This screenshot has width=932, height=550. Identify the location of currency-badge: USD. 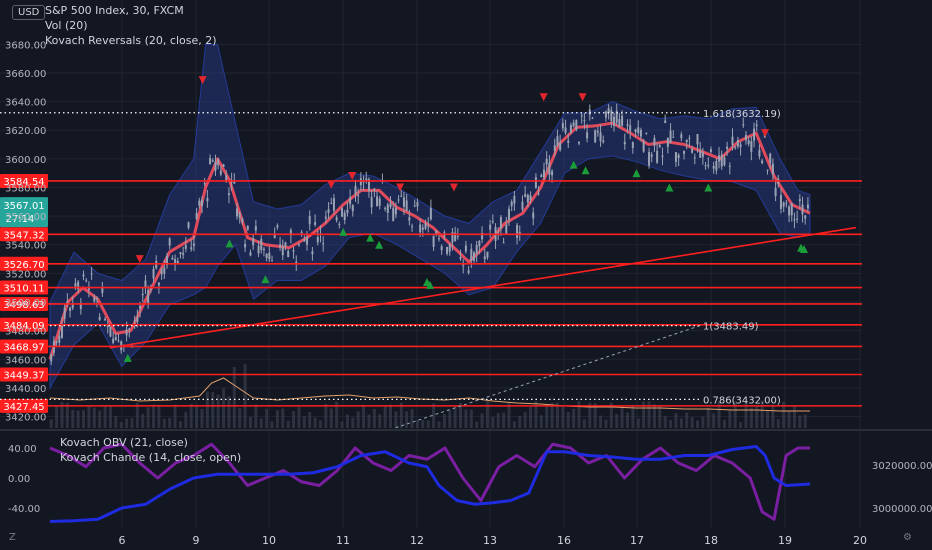
(29, 12).